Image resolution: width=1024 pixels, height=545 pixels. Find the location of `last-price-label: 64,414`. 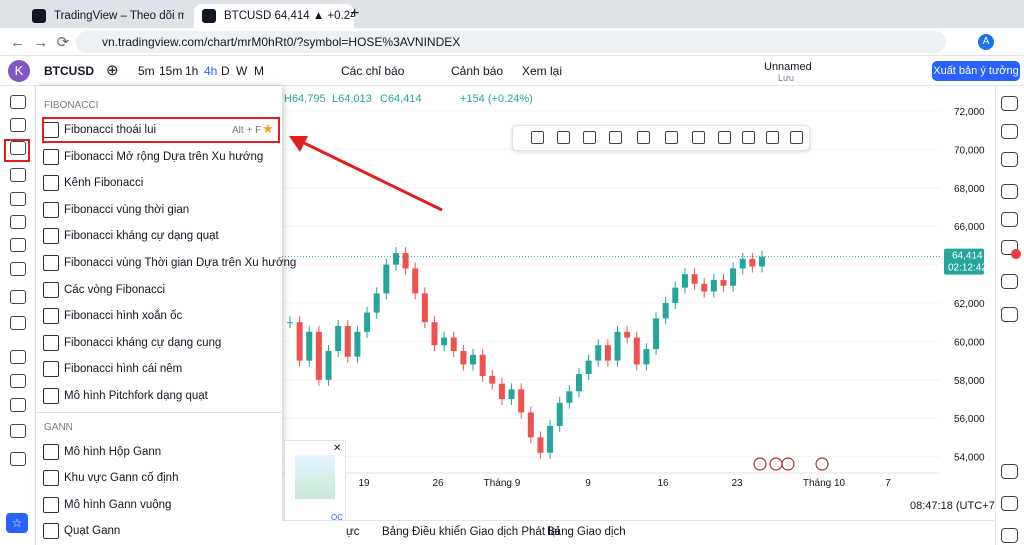

last-price-label: 64,414 is located at coordinates (967, 256).